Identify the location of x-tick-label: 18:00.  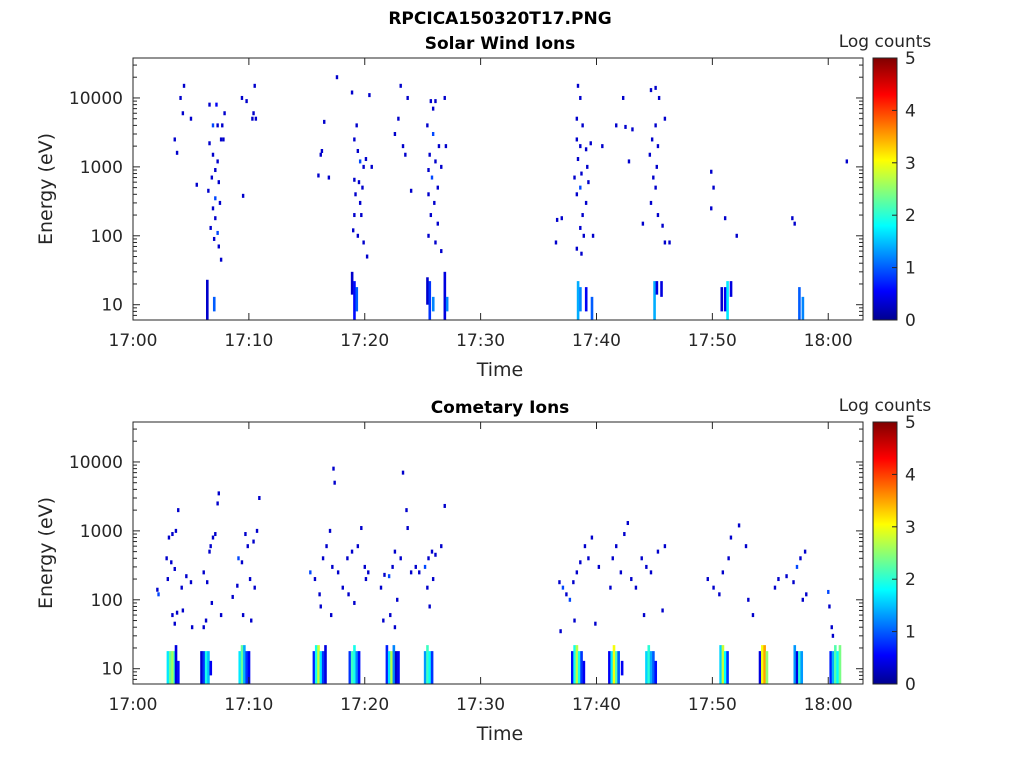
(828, 705).